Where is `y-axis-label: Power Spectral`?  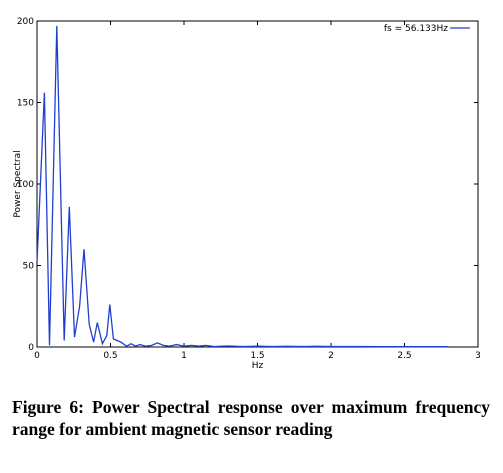 y-axis-label: Power Spectral is located at coordinates (18, 183).